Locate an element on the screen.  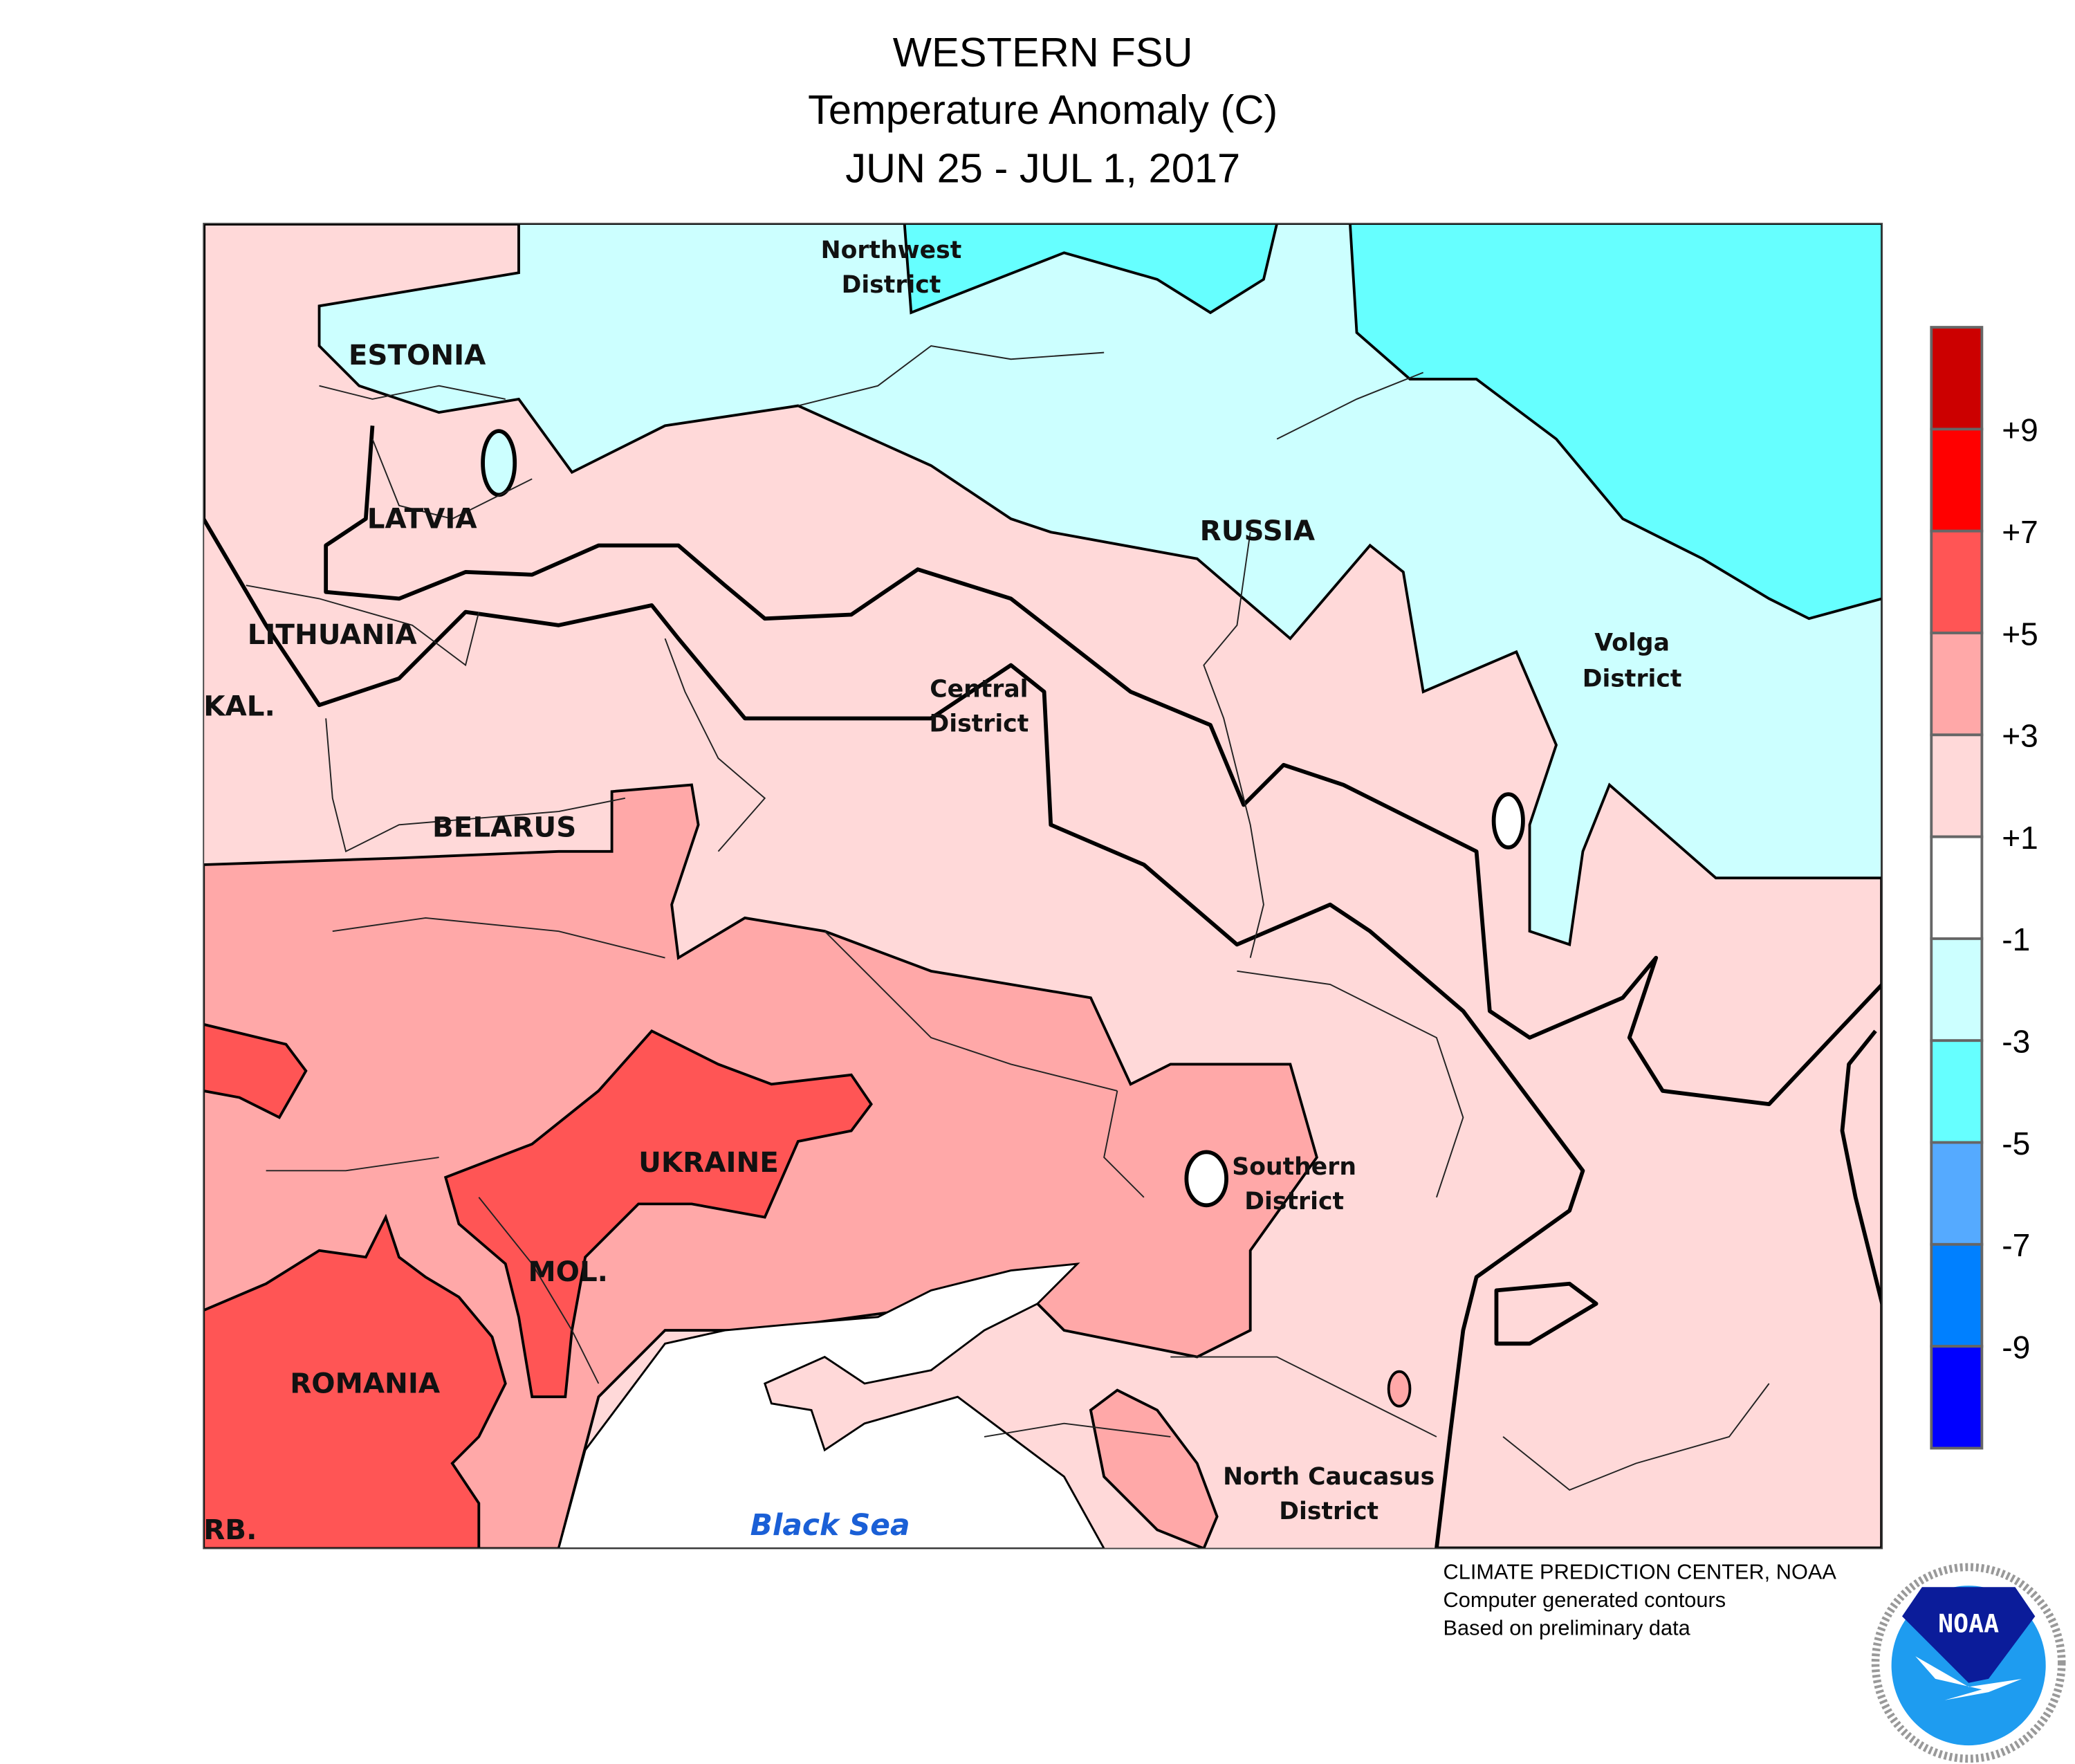
contour-line-east is located at coordinates (1861, 1167).